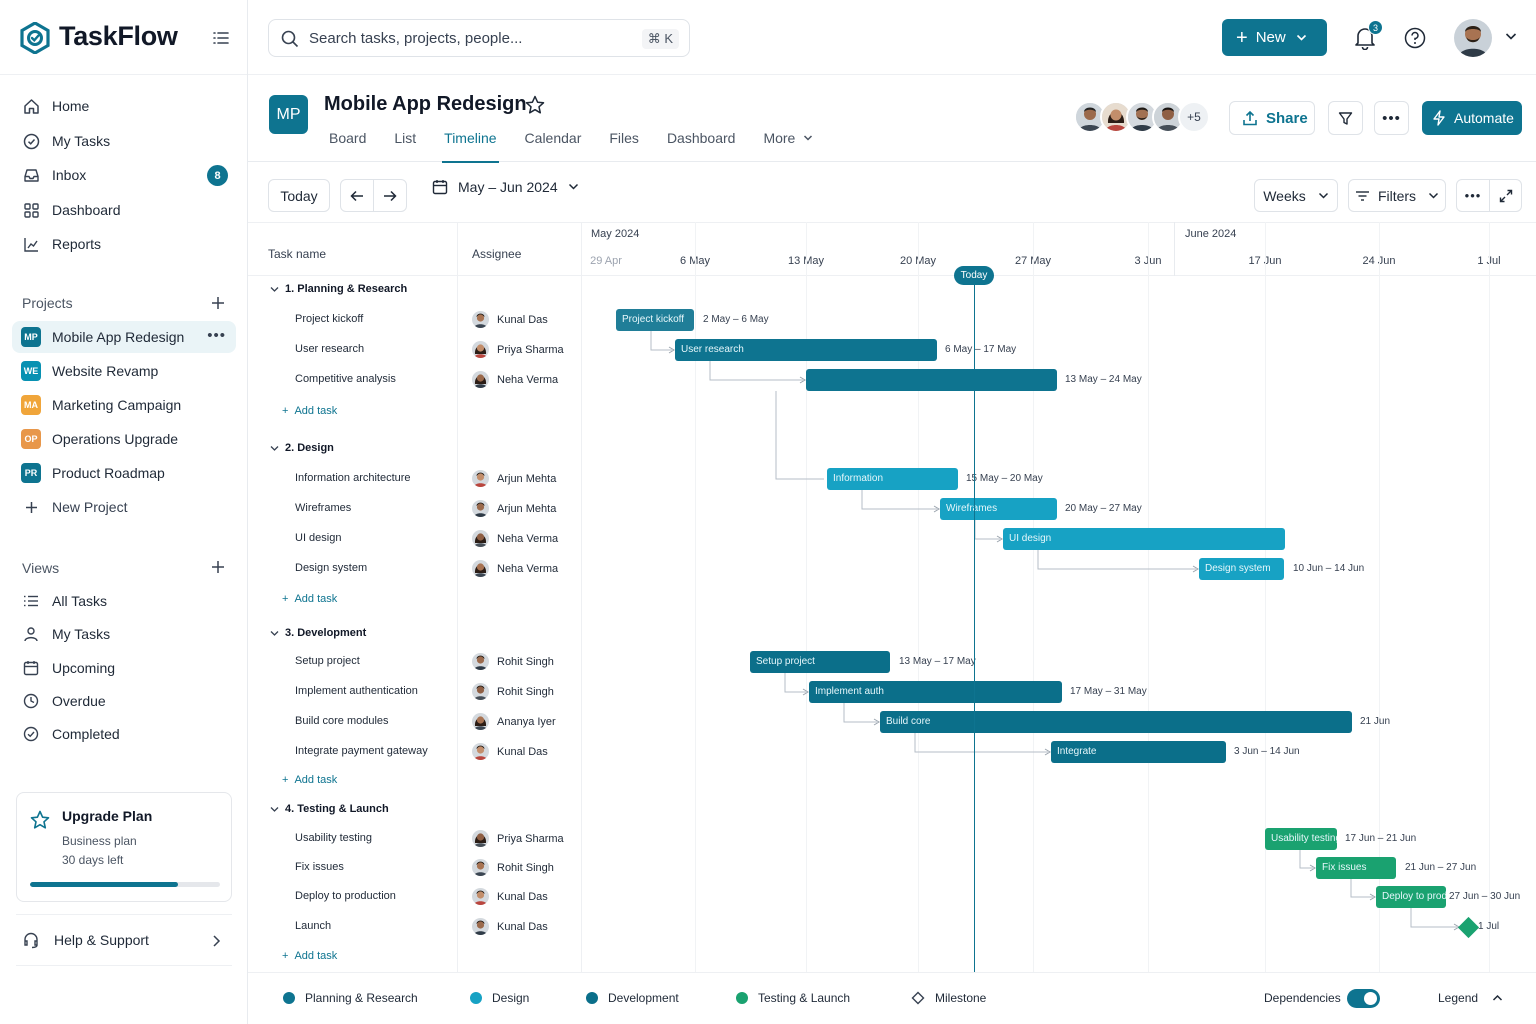  I want to click on more-options-icon: •••, so click(216, 335).